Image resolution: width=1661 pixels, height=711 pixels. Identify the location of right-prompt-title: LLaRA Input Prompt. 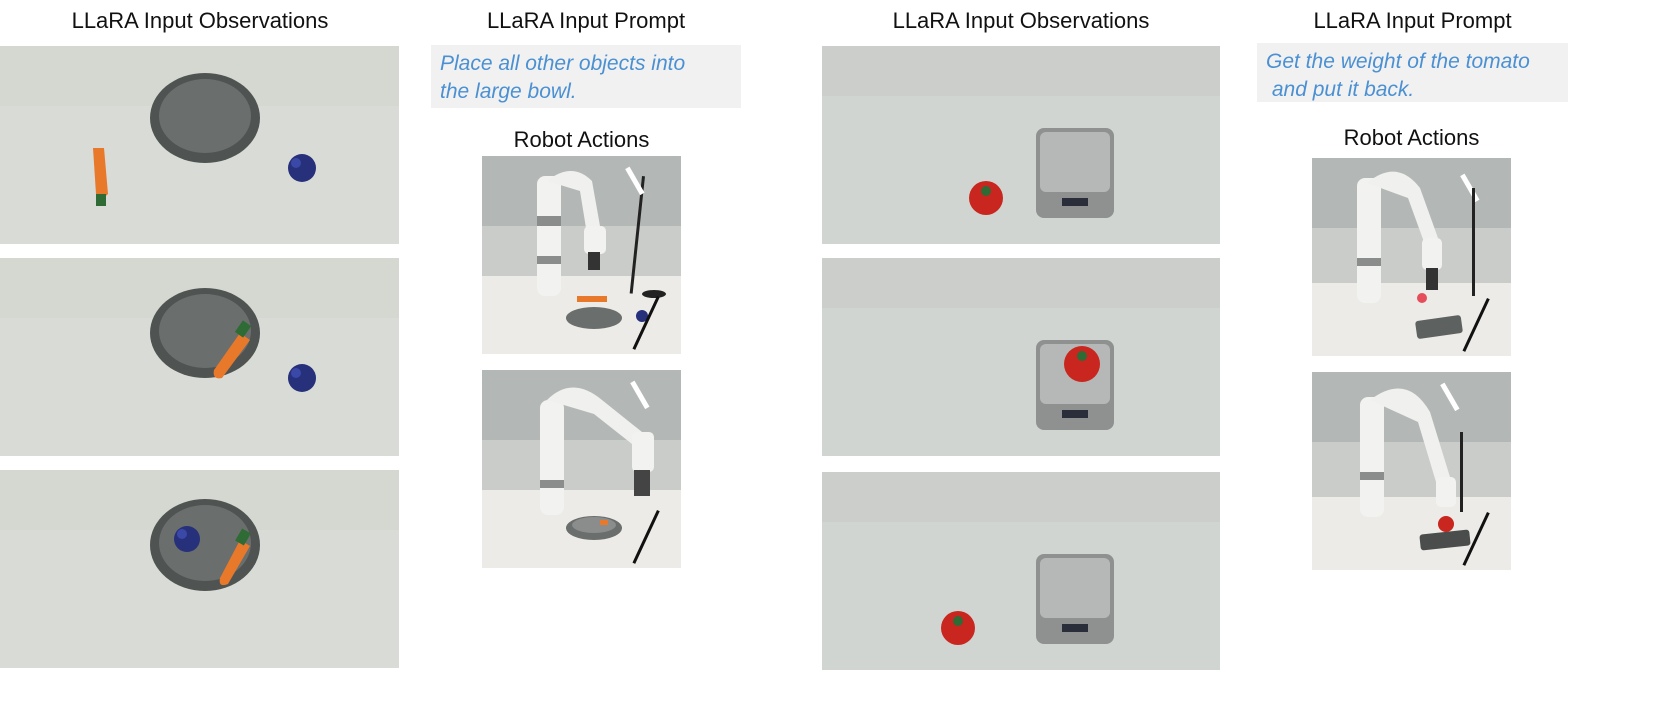
(1412, 20).